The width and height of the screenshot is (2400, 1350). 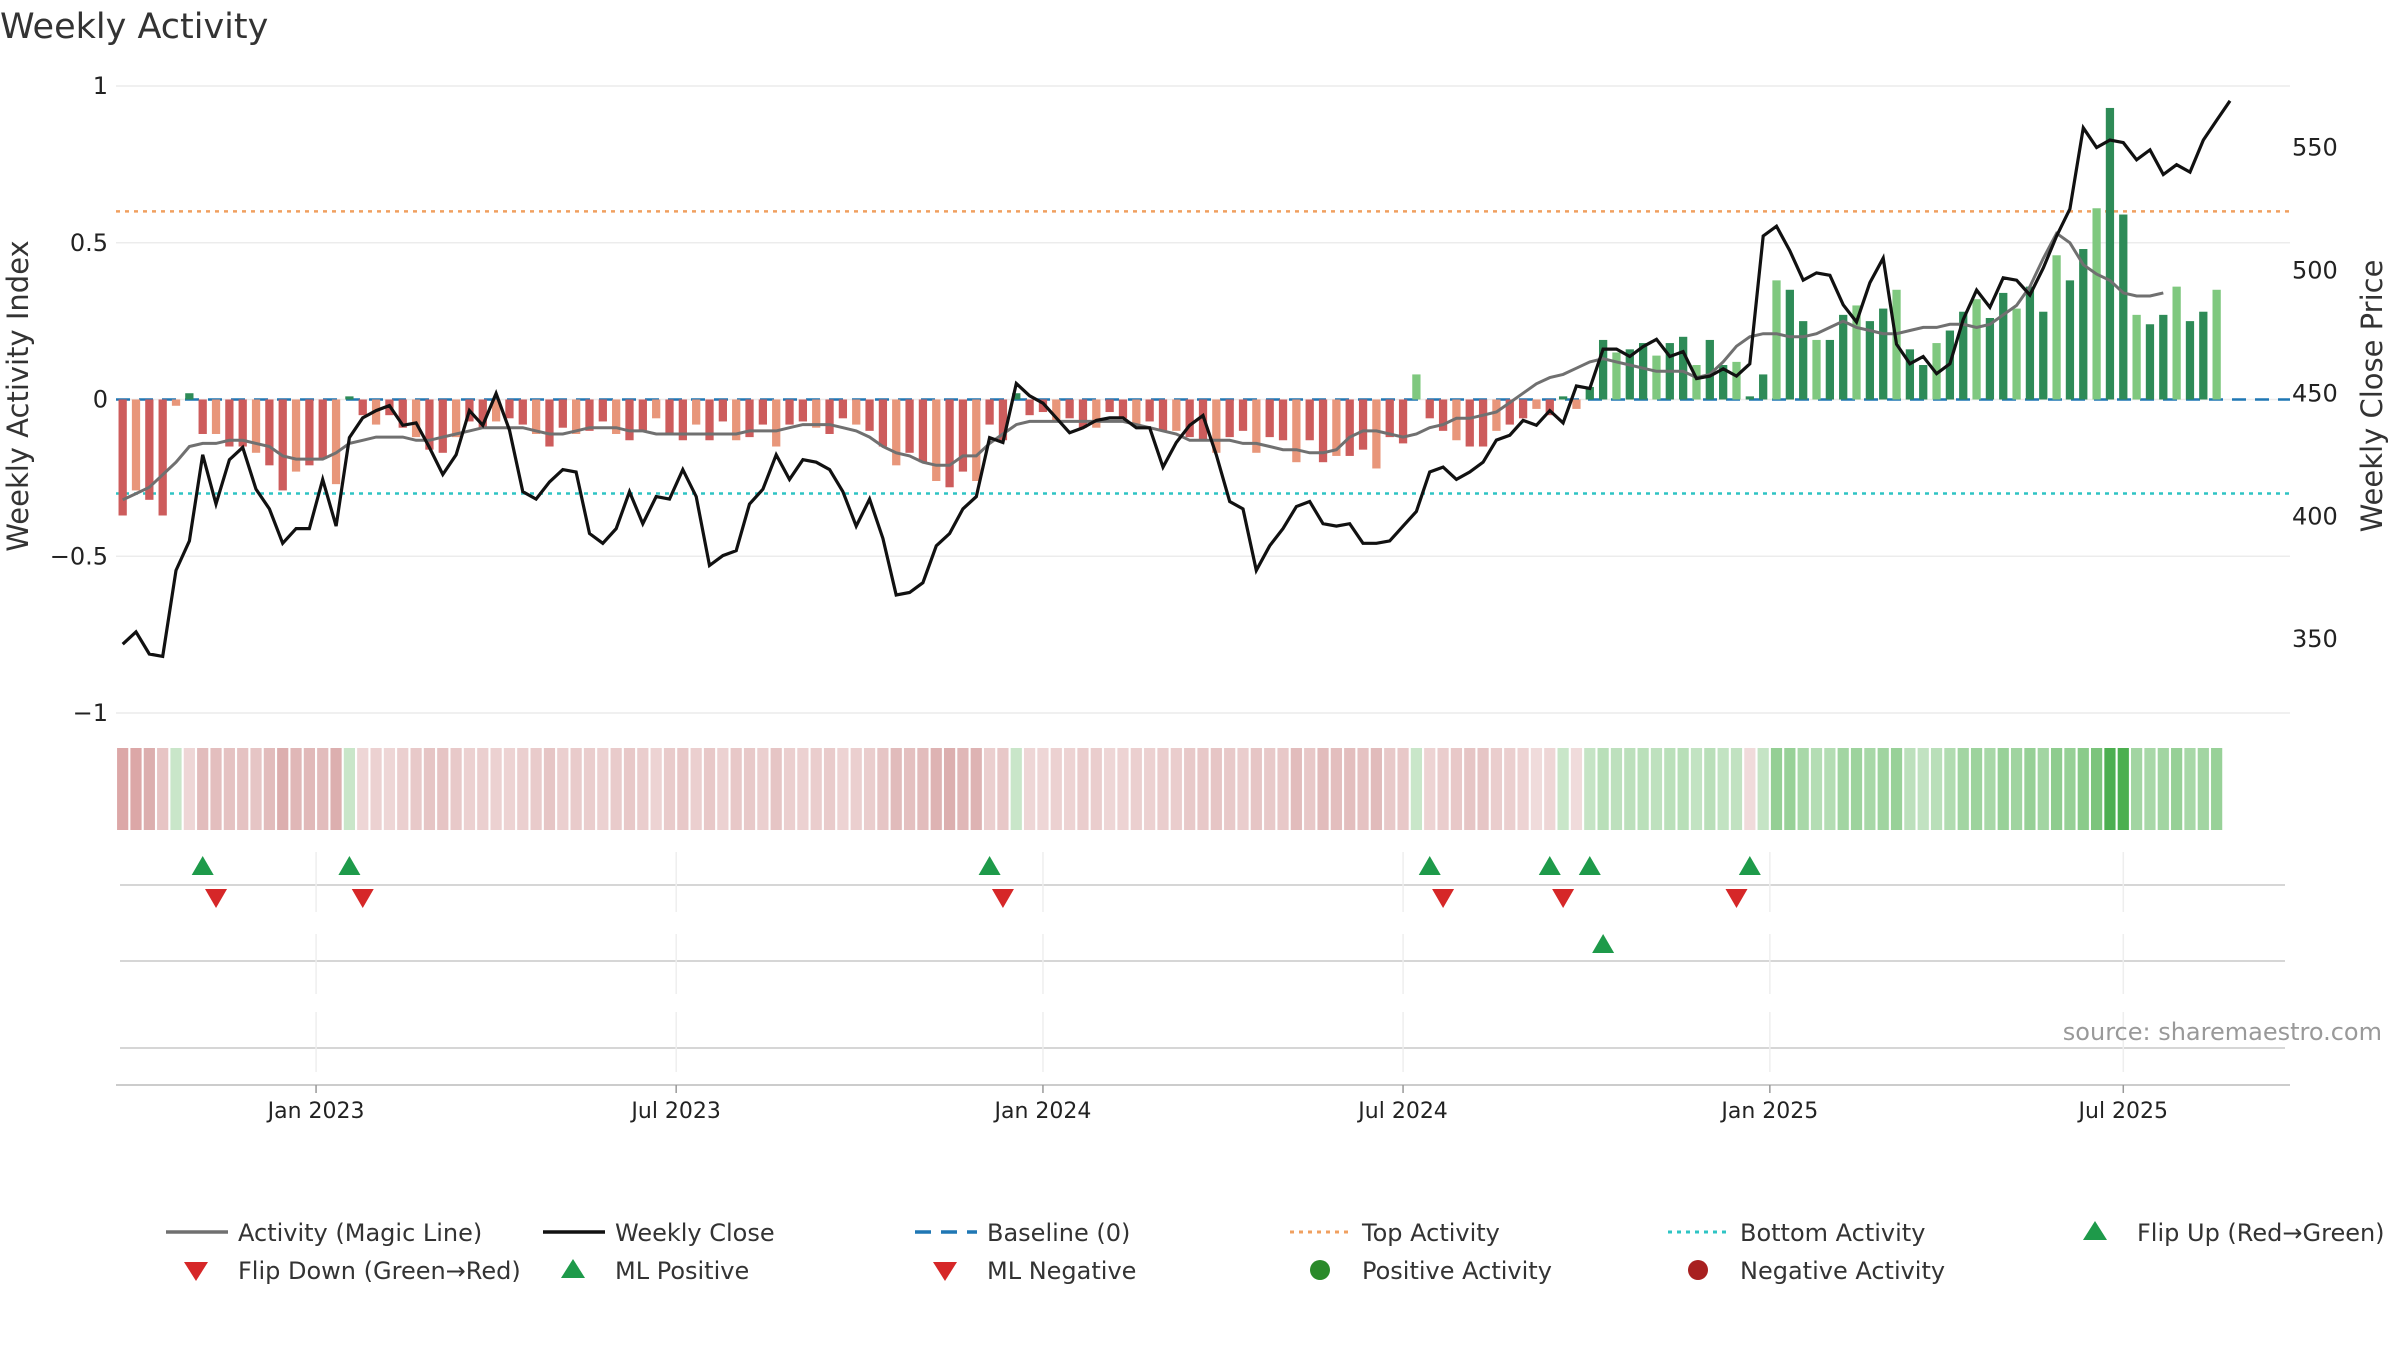 What do you see at coordinates (695, 1233) in the screenshot?
I see `legend-label: Weekly Close` at bounding box center [695, 1233].